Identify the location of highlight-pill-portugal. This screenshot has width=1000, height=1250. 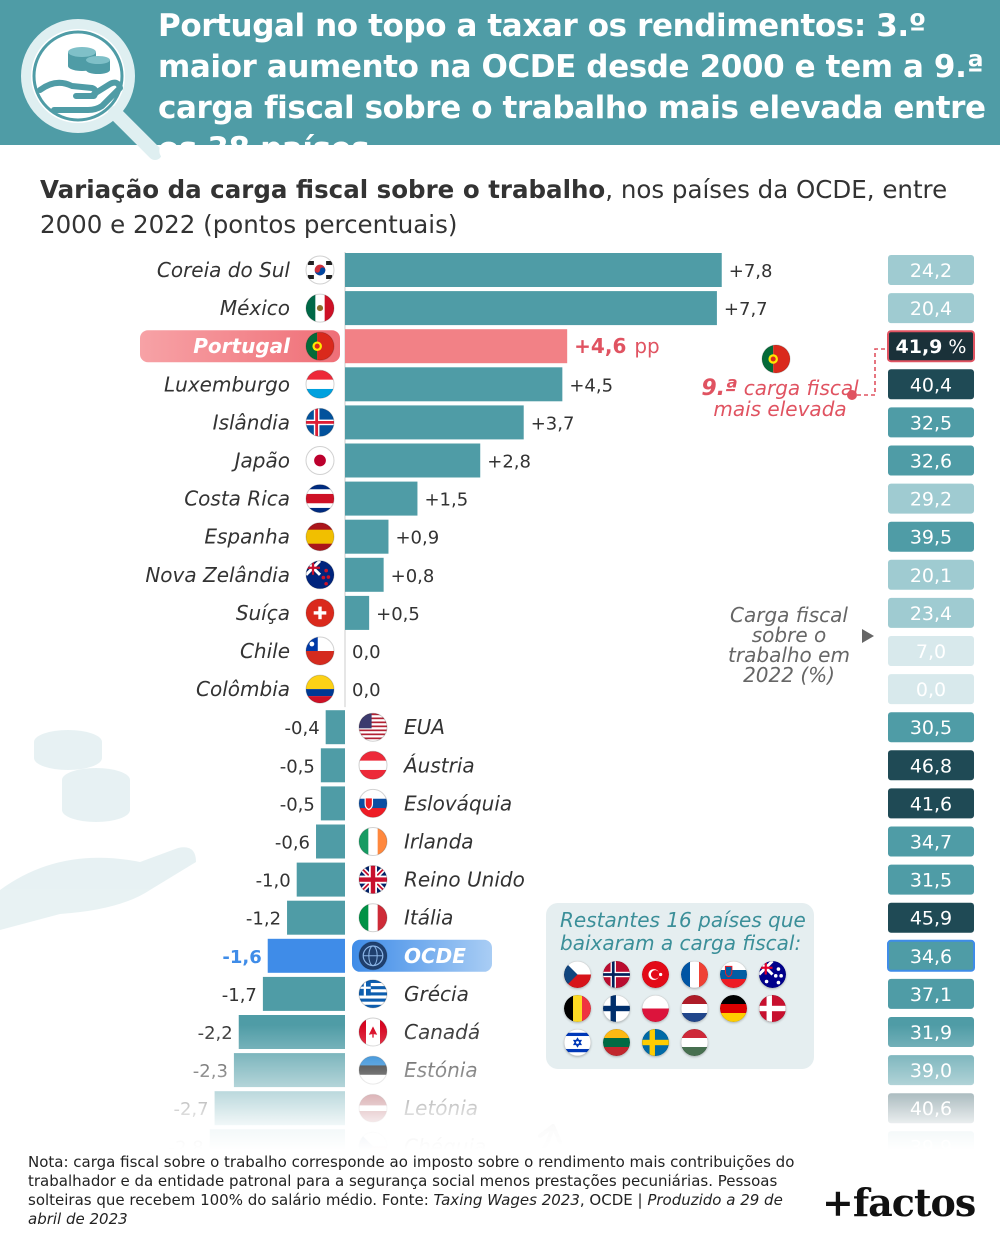
(240, 346).